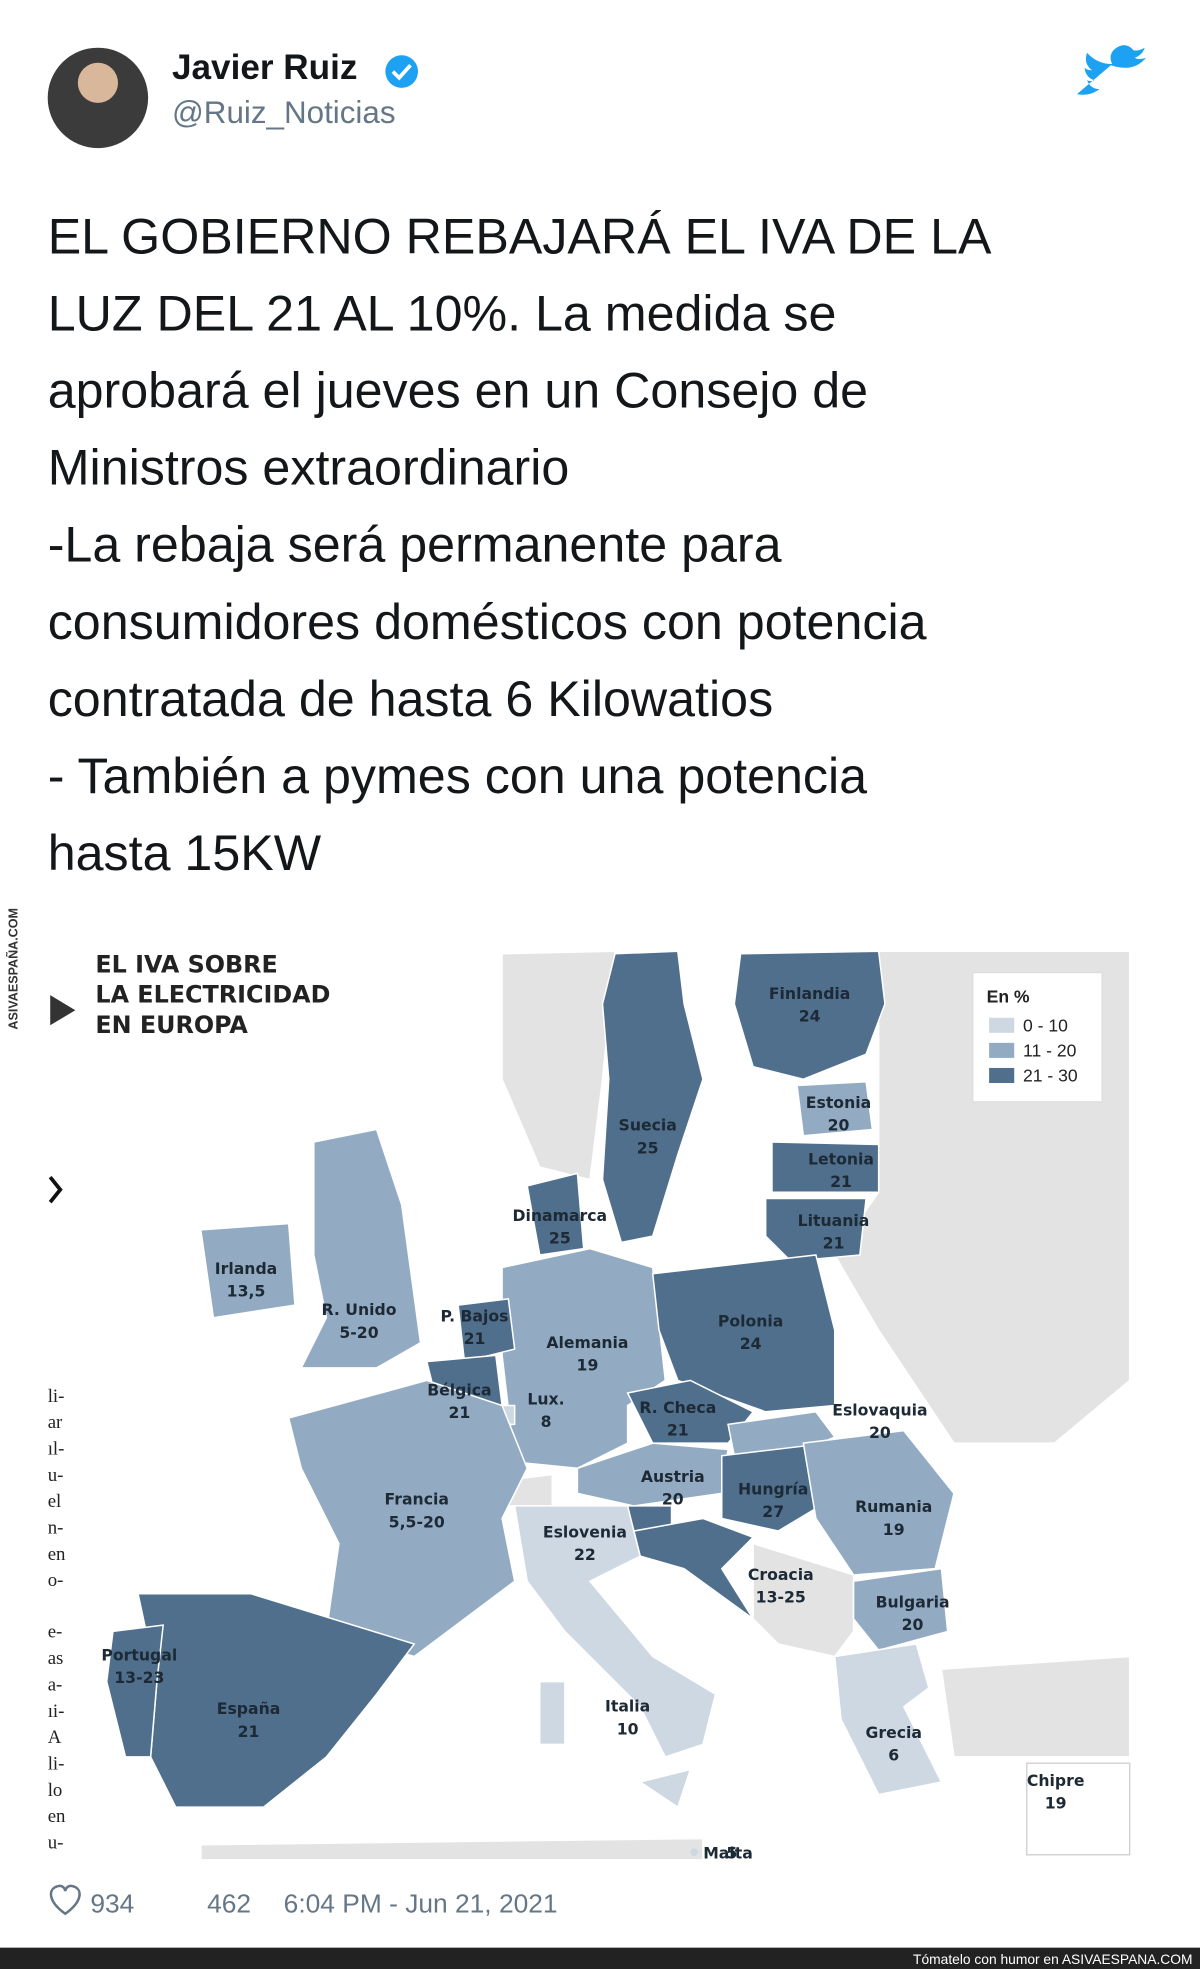 The width and height of the screenshot is (1200, 1969). I want to click on bottom-watermark: Tómatelo con humor en ASIVAESPANA.COM, so click(1052, 1959).